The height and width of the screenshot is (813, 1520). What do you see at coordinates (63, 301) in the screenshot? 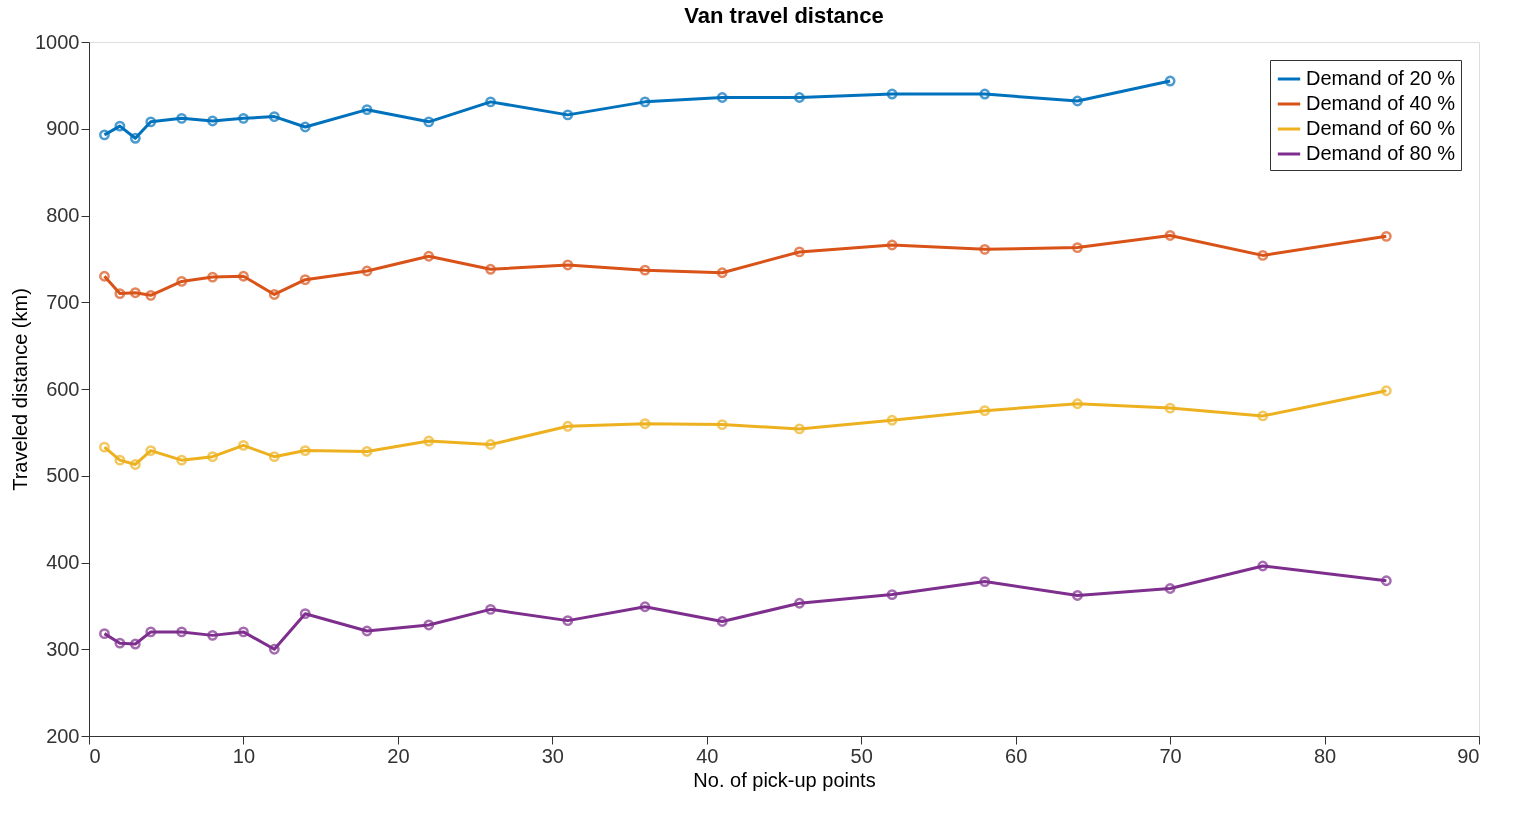
I see `y-tick-label: 700` at bounding box center [63, 301].